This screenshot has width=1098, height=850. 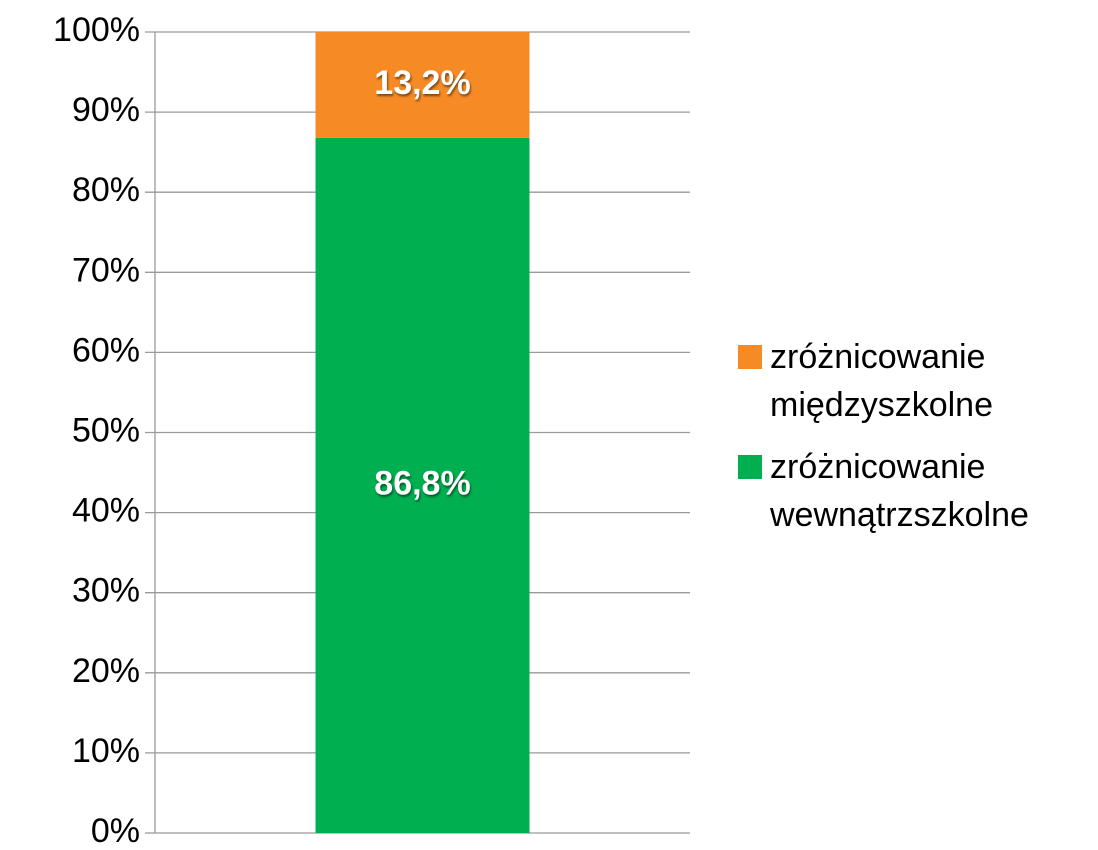 I want to click on legend-label-box: zróżnicowanie wewnątrzszkolne, so click(x=899, y=491).